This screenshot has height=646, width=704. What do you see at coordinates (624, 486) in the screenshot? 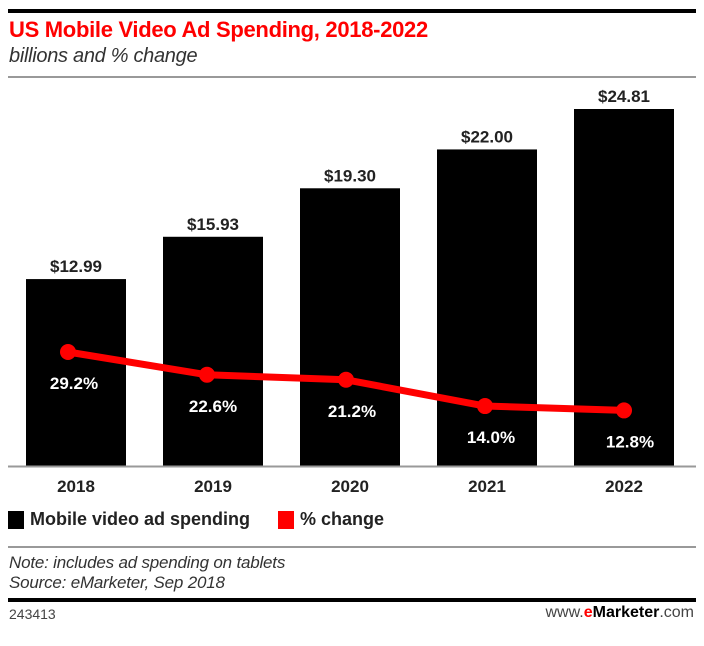
I see `x-tick-label-2022: 2022` at bounding box center [624, 486].